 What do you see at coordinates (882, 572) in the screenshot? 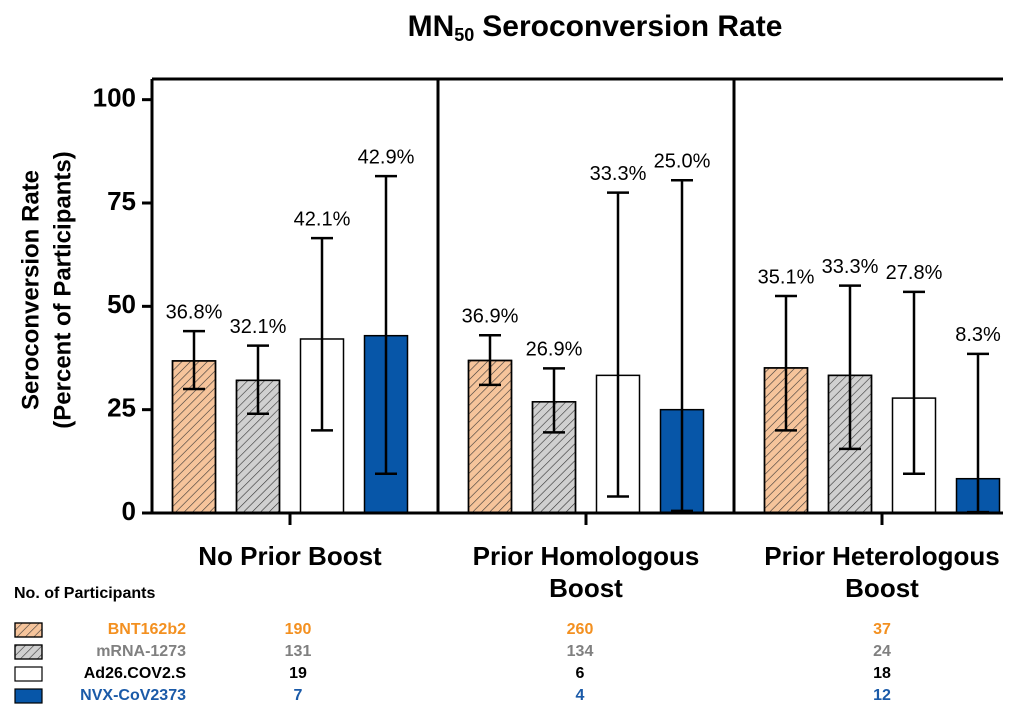
I see `x-tick-label: Prior Heterologous Boost` at bounding box center [882, 572].